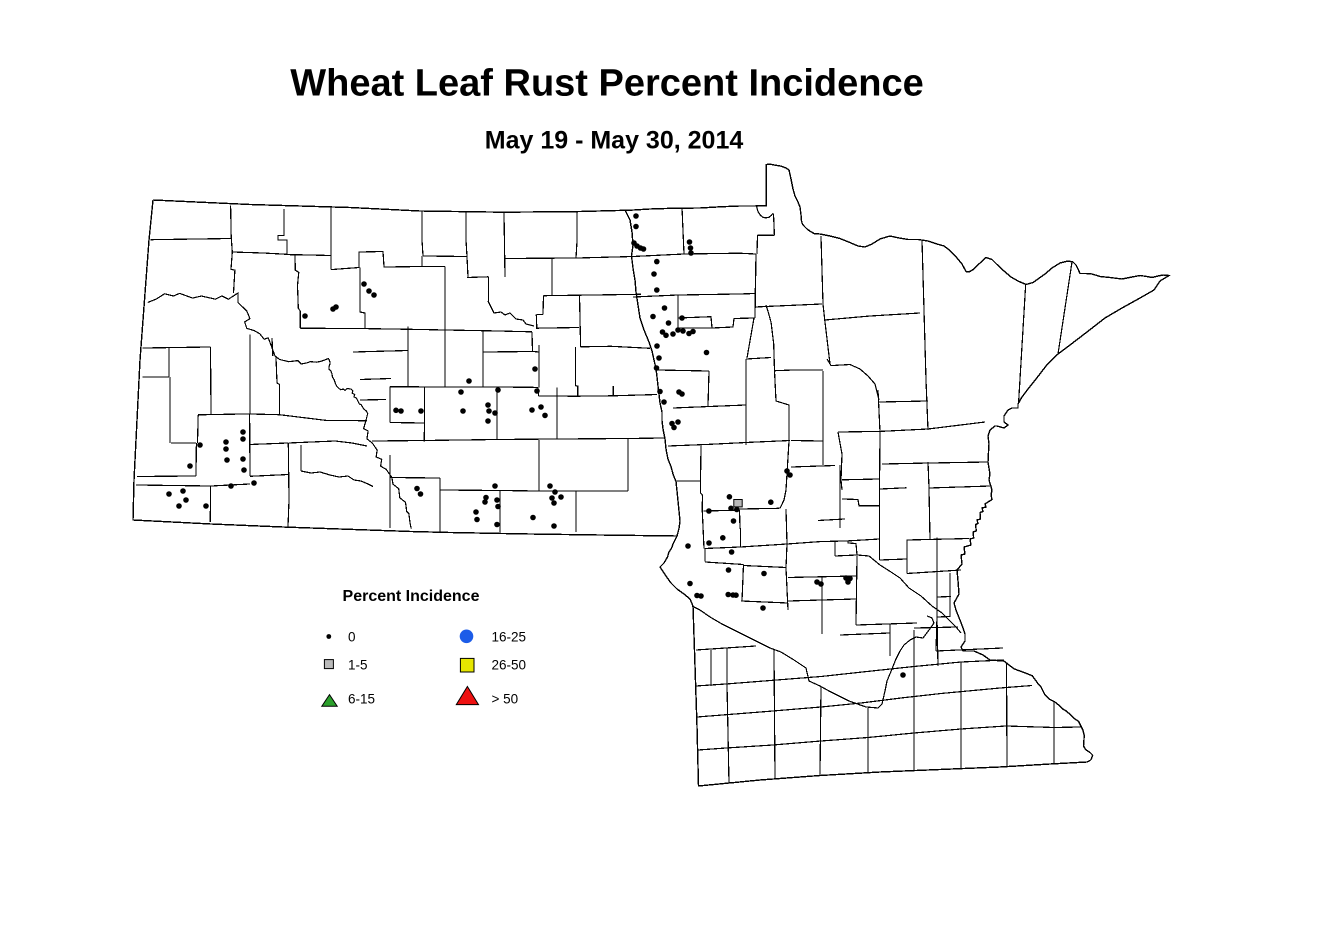  What do you see at coordinates (509, 637) in the screenshot?
I see `svg-text: 16-25` at bounding box center [509, 637].